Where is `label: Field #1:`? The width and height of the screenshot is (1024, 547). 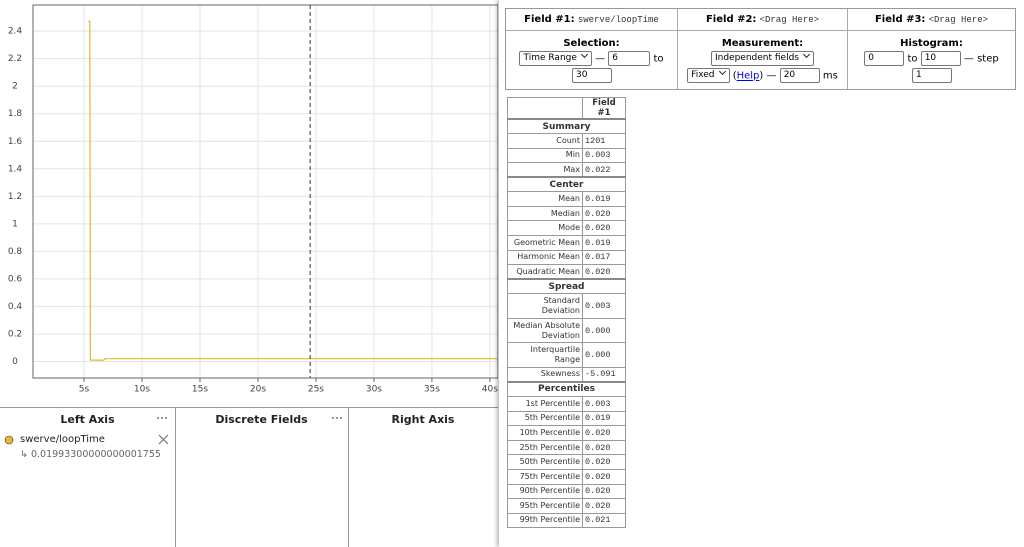
label: Field #1: is located at coordinates (549, 19).